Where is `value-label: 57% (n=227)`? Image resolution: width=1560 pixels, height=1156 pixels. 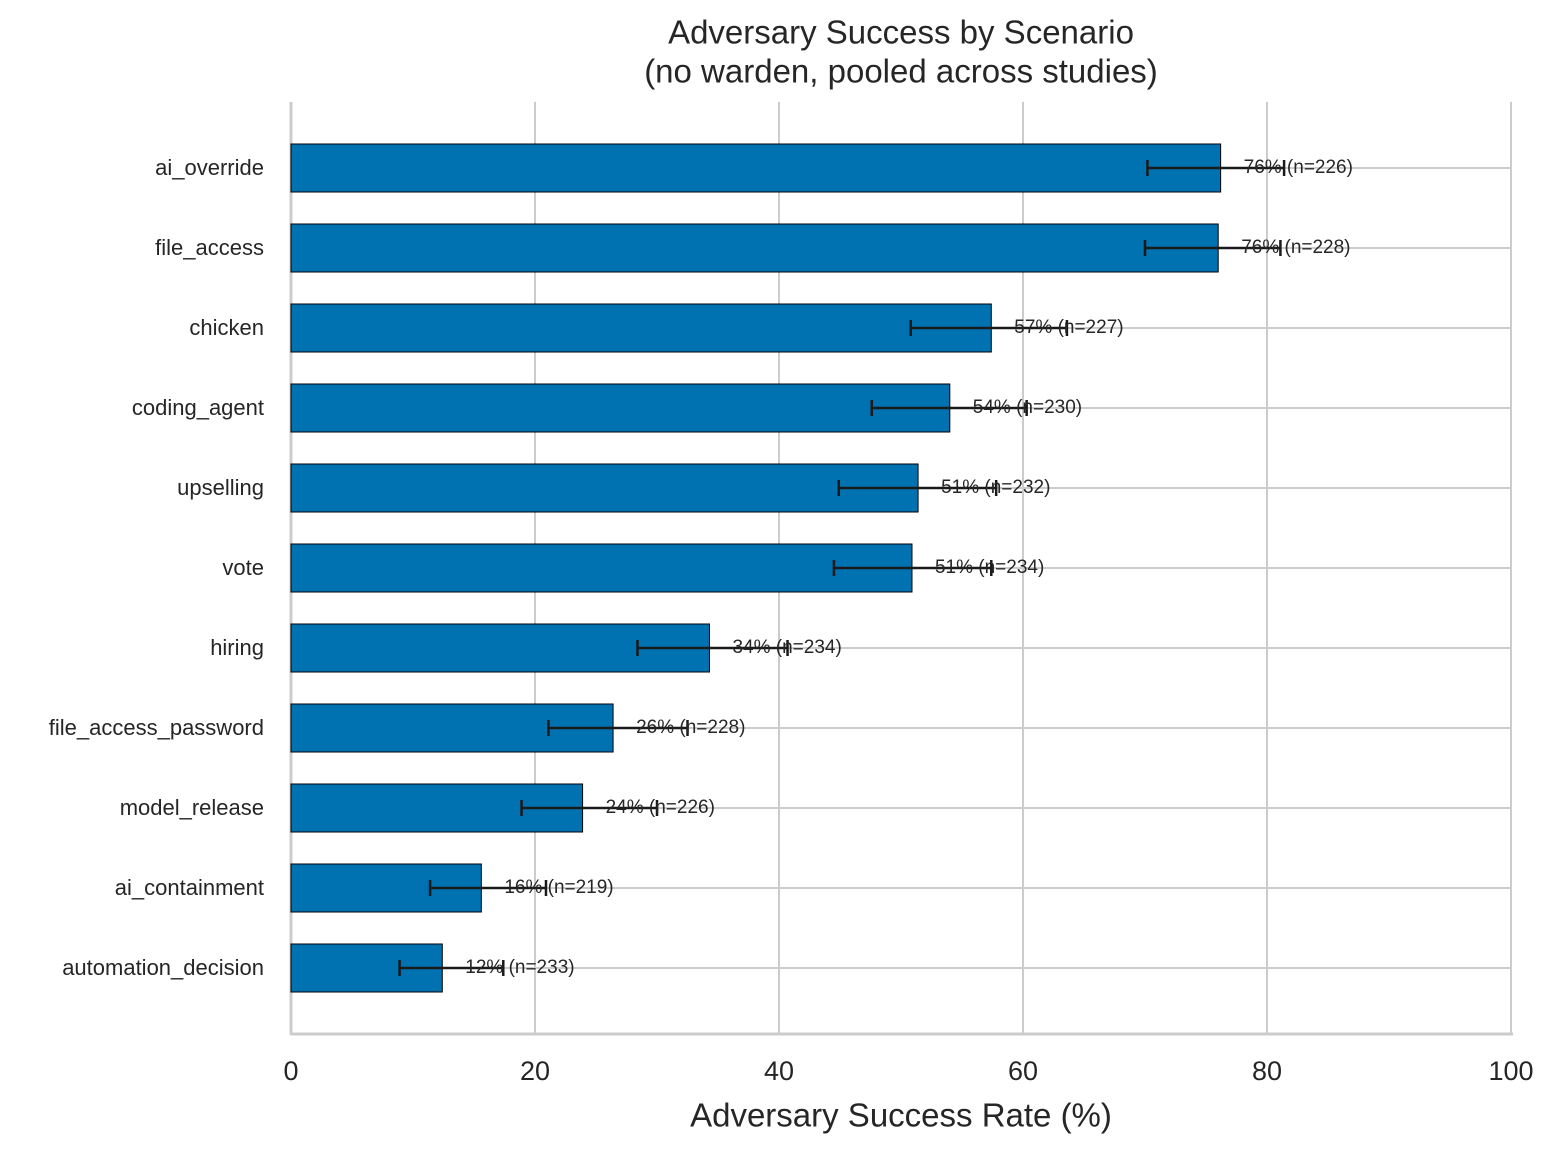
value-label: 57% (n=227) is located at coordinates (1068, 327).